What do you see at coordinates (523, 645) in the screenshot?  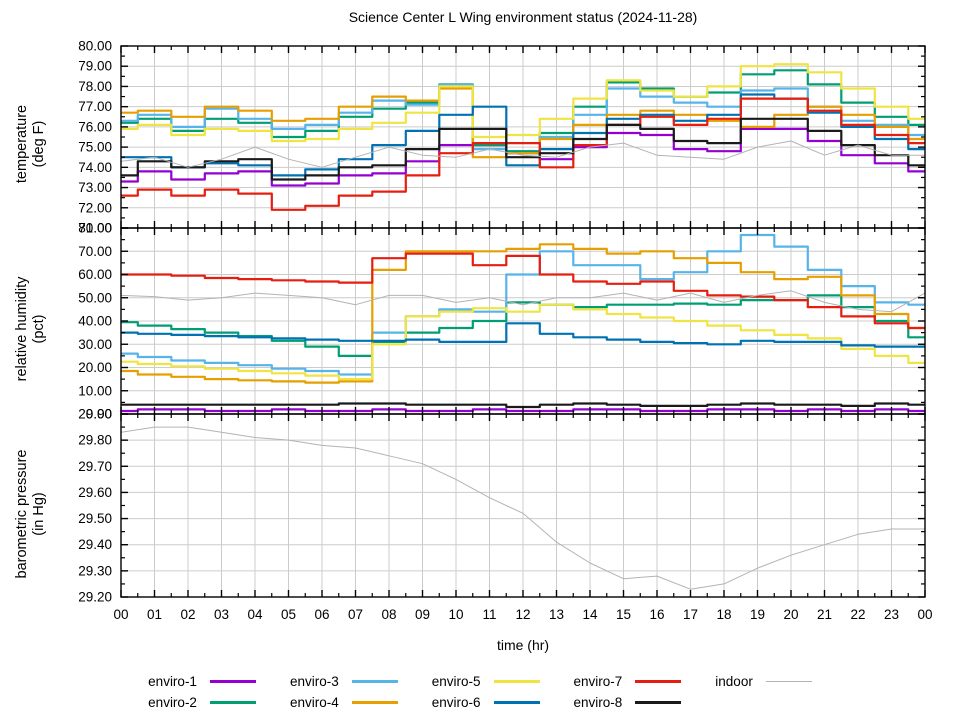 I see `x-axis-label: time (hr)` at bounding box center [523, 645].